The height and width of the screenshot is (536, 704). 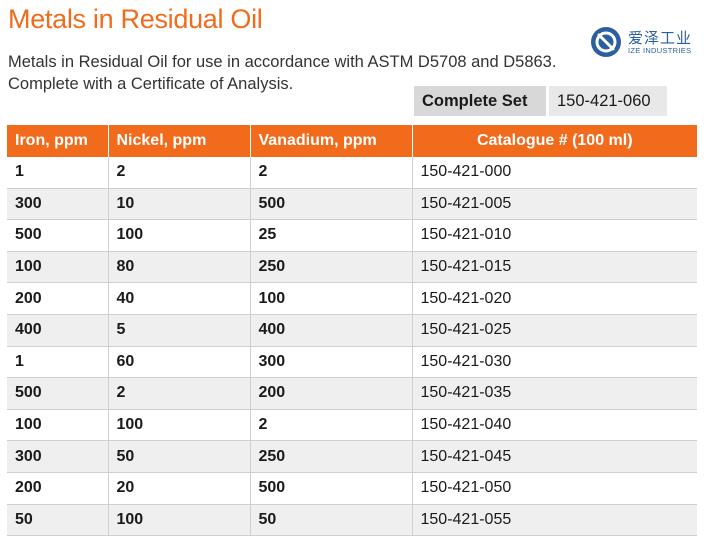 I want to click on table-row: 400 5 400 150-421-025, so click(x=352, y=330).